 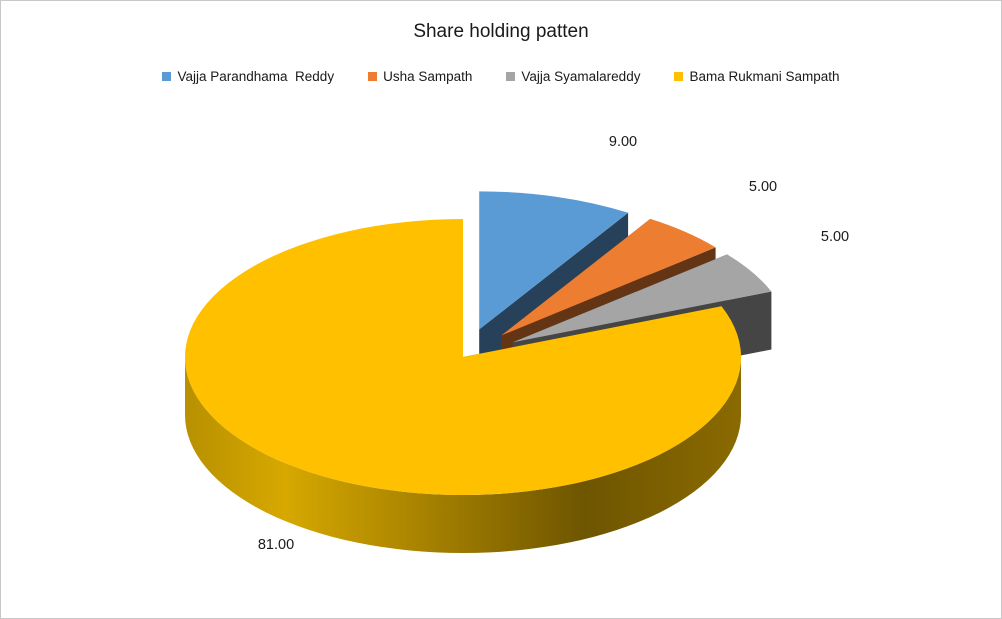 I want to click on legend-label: Vajja Syamalareddy, so click(x=581, y=76).